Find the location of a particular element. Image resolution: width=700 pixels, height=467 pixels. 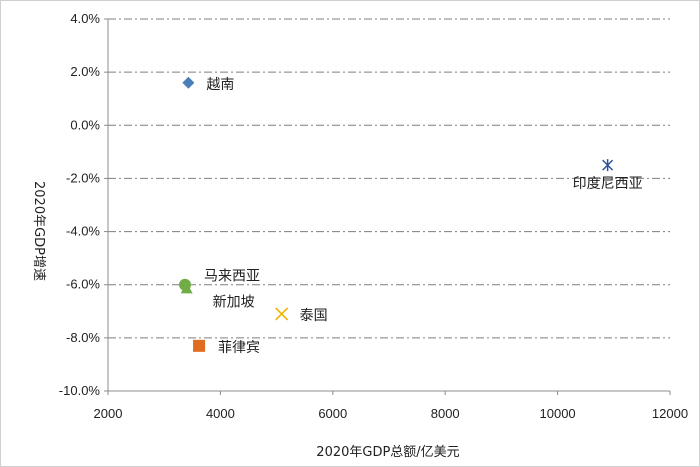

point-label: 印度尼西亚 is located at coordinates (608, 184).